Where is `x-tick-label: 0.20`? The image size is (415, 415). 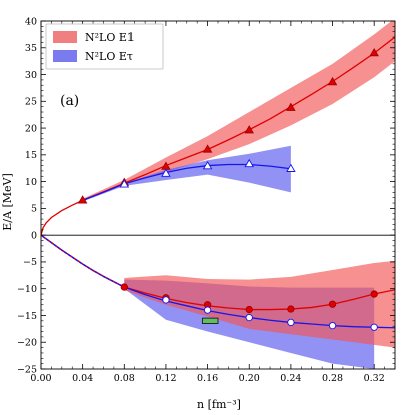 x-tick-label: 0.20 is located at coordinates (249, 378).